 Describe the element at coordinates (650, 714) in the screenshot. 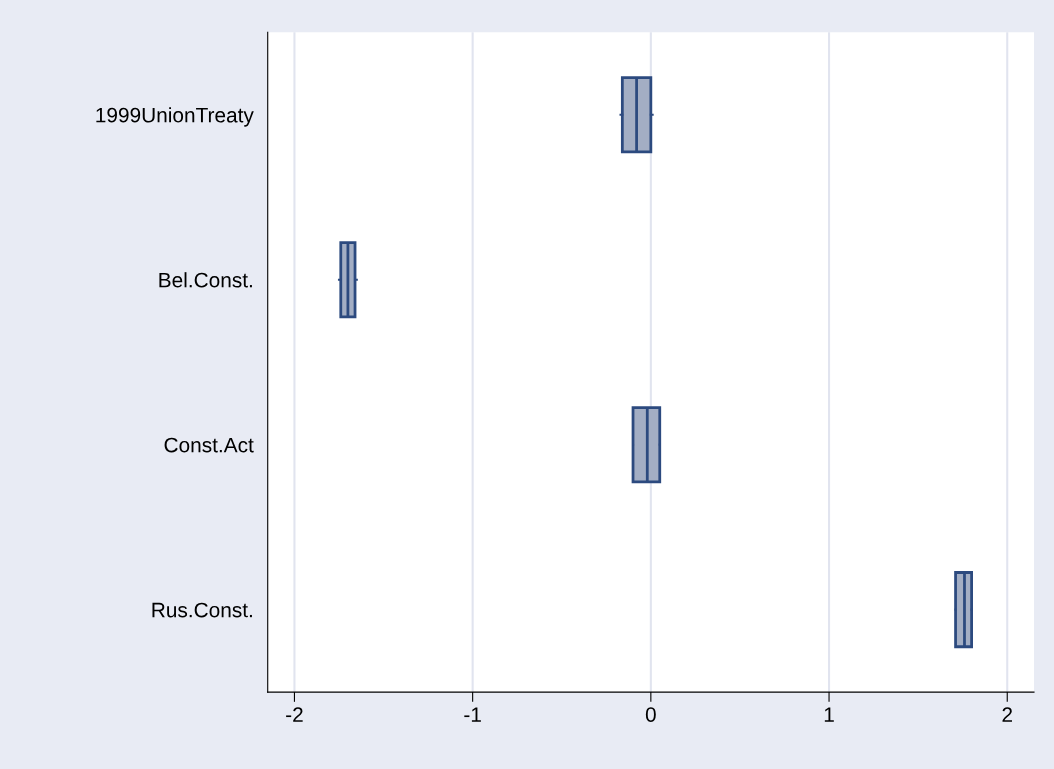

I see `x-tick-label: 0` at that location.